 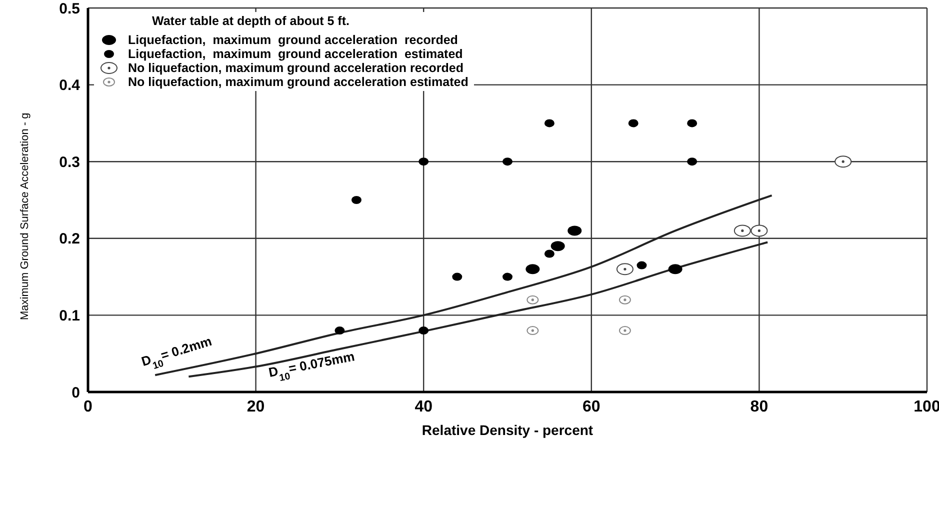 I want to click on y-axis-title: Maximum Ground Surface Acceleration - g, so click(x=24, y=216).